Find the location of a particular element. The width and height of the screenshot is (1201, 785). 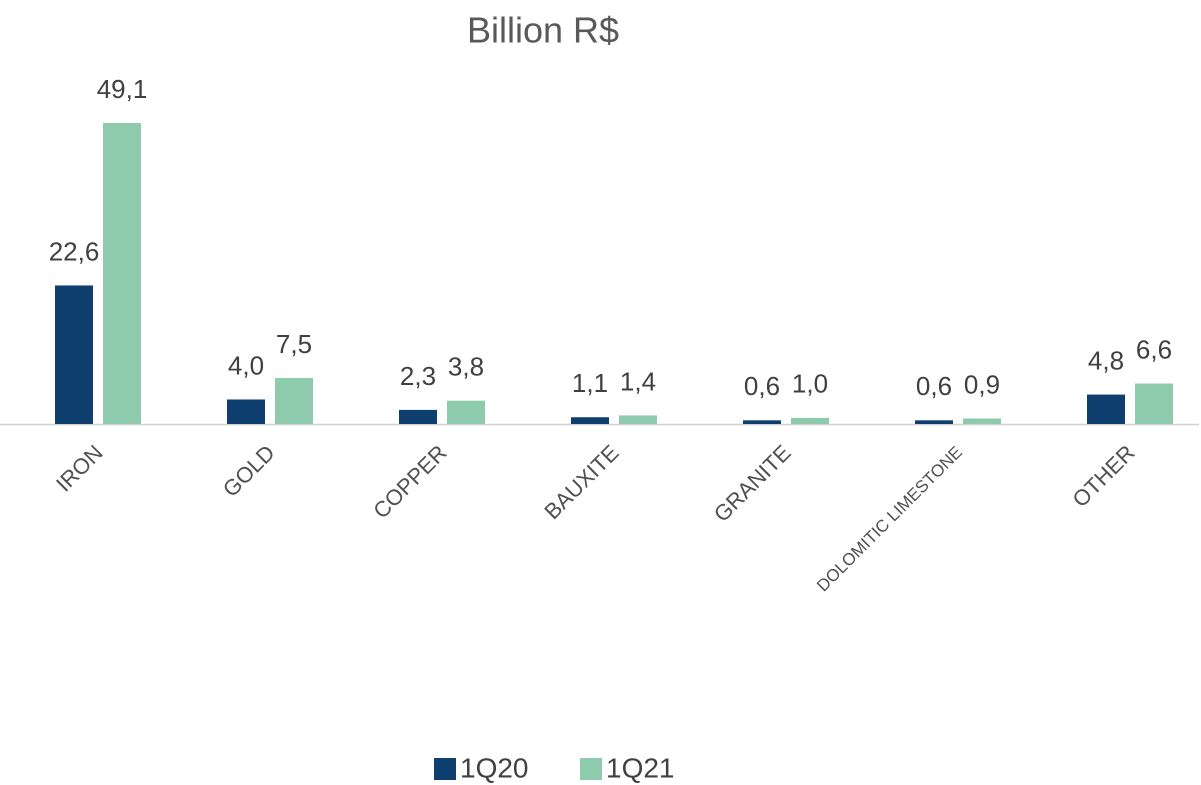

x-tick-label: BAUXITE is located at coordinates (581, 482).